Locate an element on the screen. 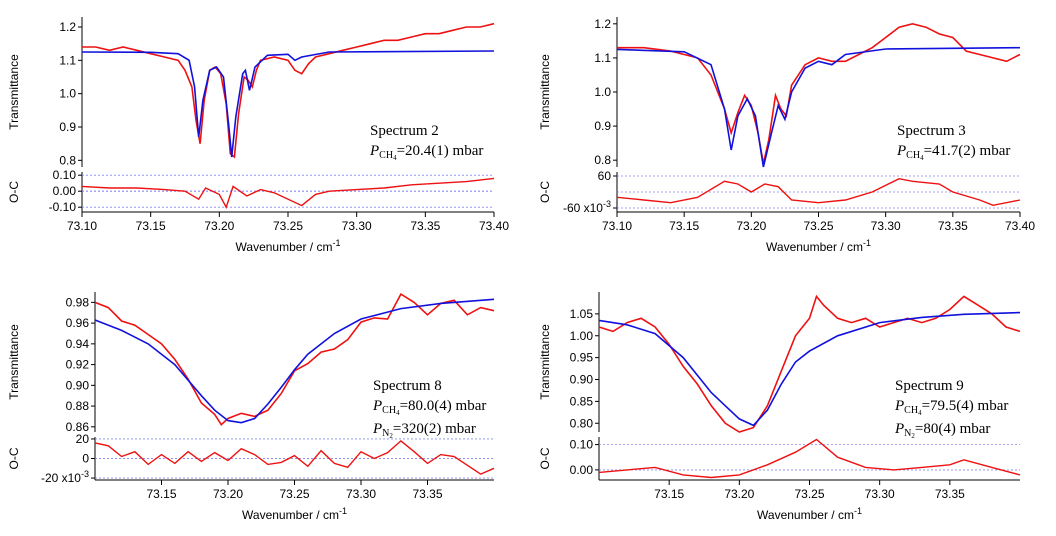  annotation-title: Spectrum 9 is located at coordinates (929, 386).